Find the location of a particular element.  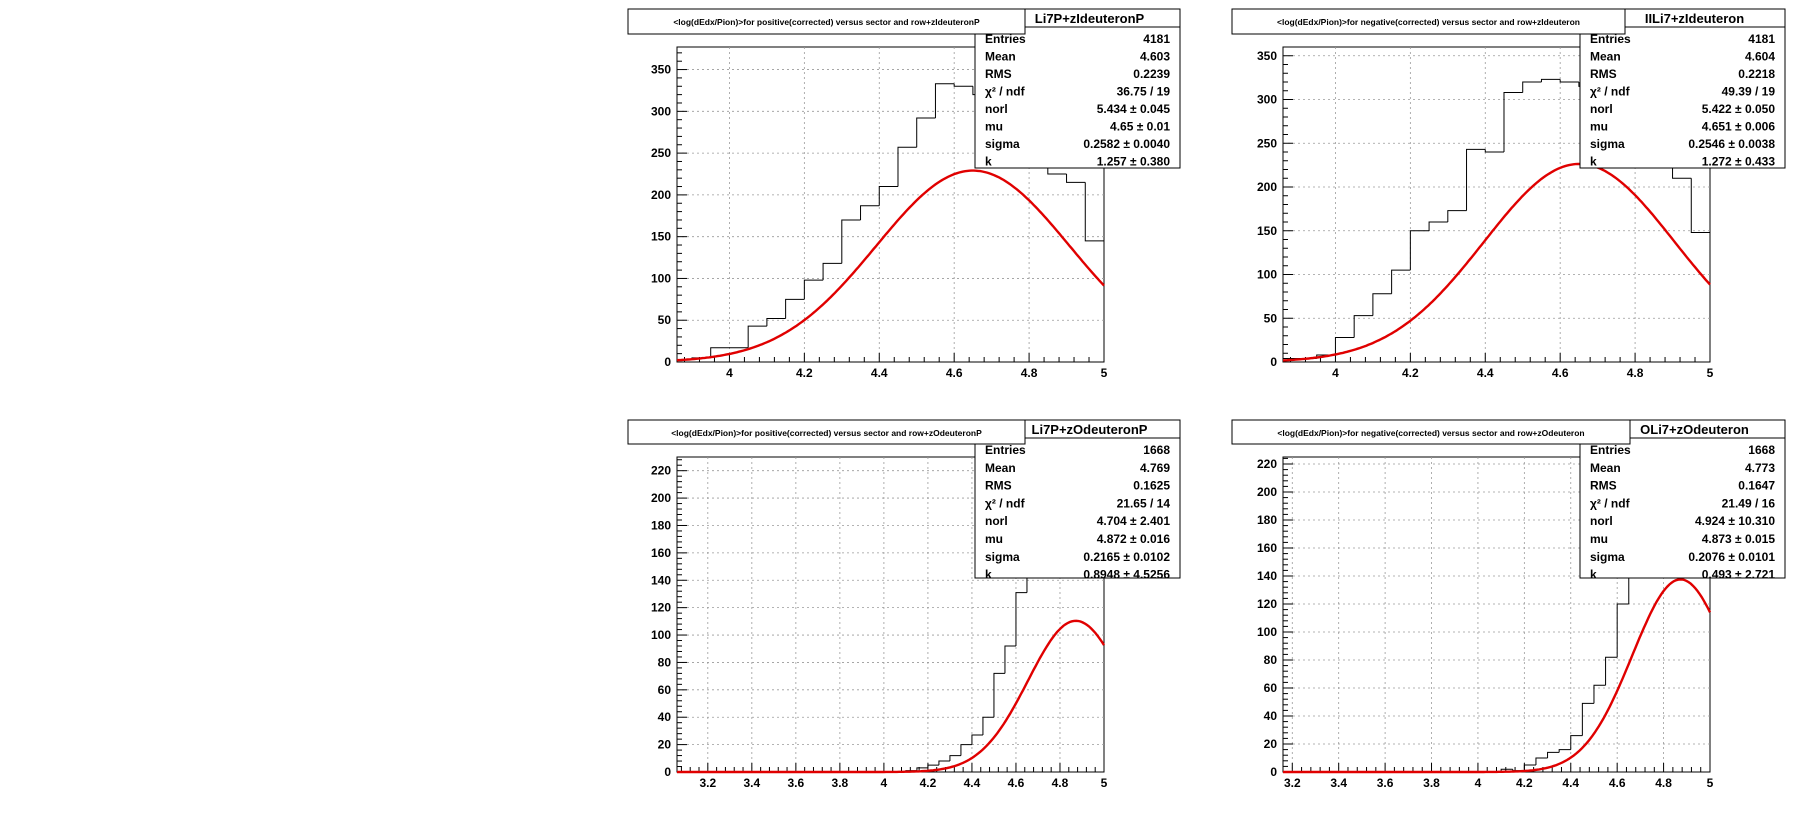

stats-value: 1.257 ± 0.380 is located at coordinates (1134, 162).